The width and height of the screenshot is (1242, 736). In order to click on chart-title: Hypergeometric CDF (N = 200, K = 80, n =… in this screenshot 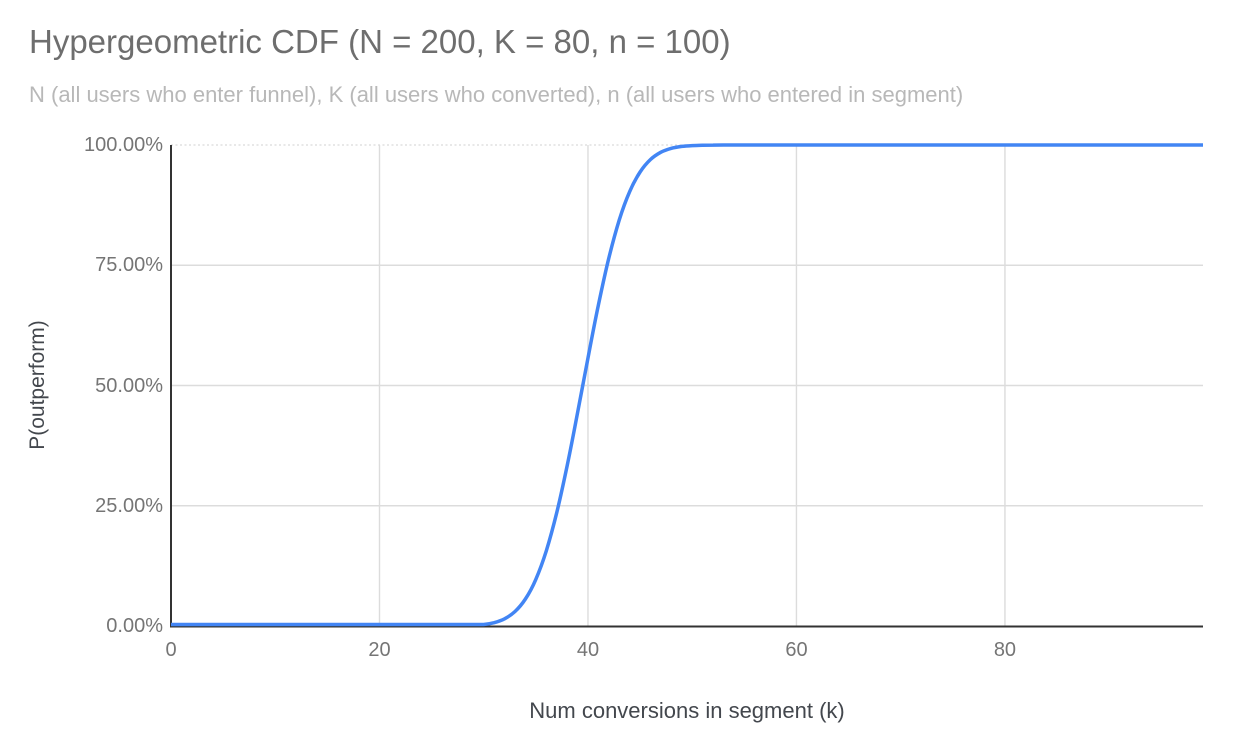, I will do `click(380, 41)`.